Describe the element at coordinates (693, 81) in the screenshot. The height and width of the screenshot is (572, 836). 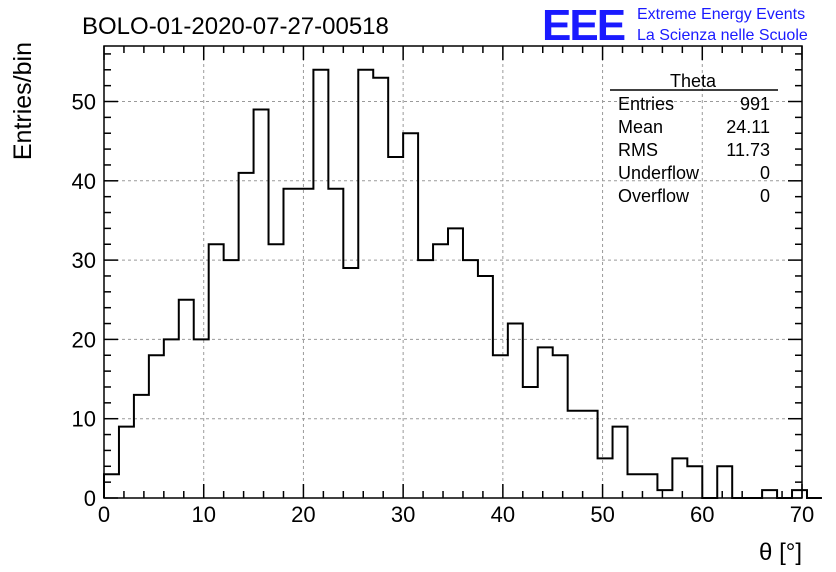
I see `stats-title: Theta` at that location.